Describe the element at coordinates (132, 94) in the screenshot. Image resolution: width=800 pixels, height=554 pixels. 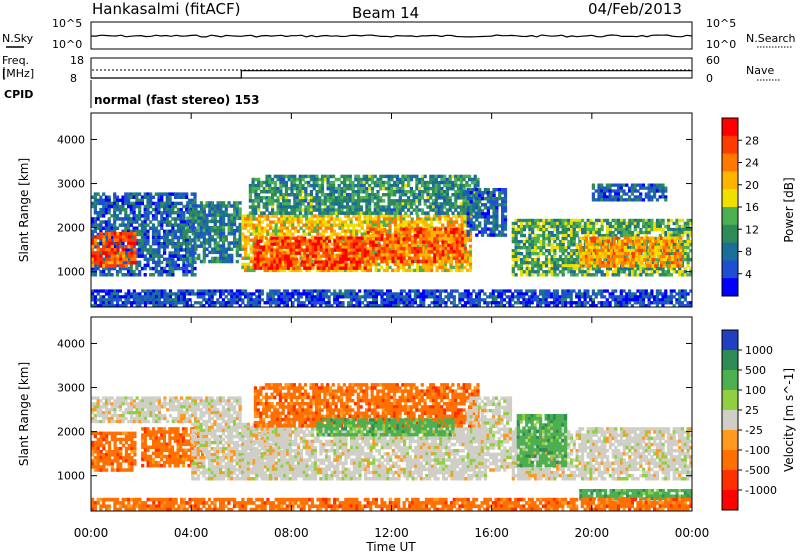
I see `cpid-panel: CPID normal (fast stereo) 153` at that location.